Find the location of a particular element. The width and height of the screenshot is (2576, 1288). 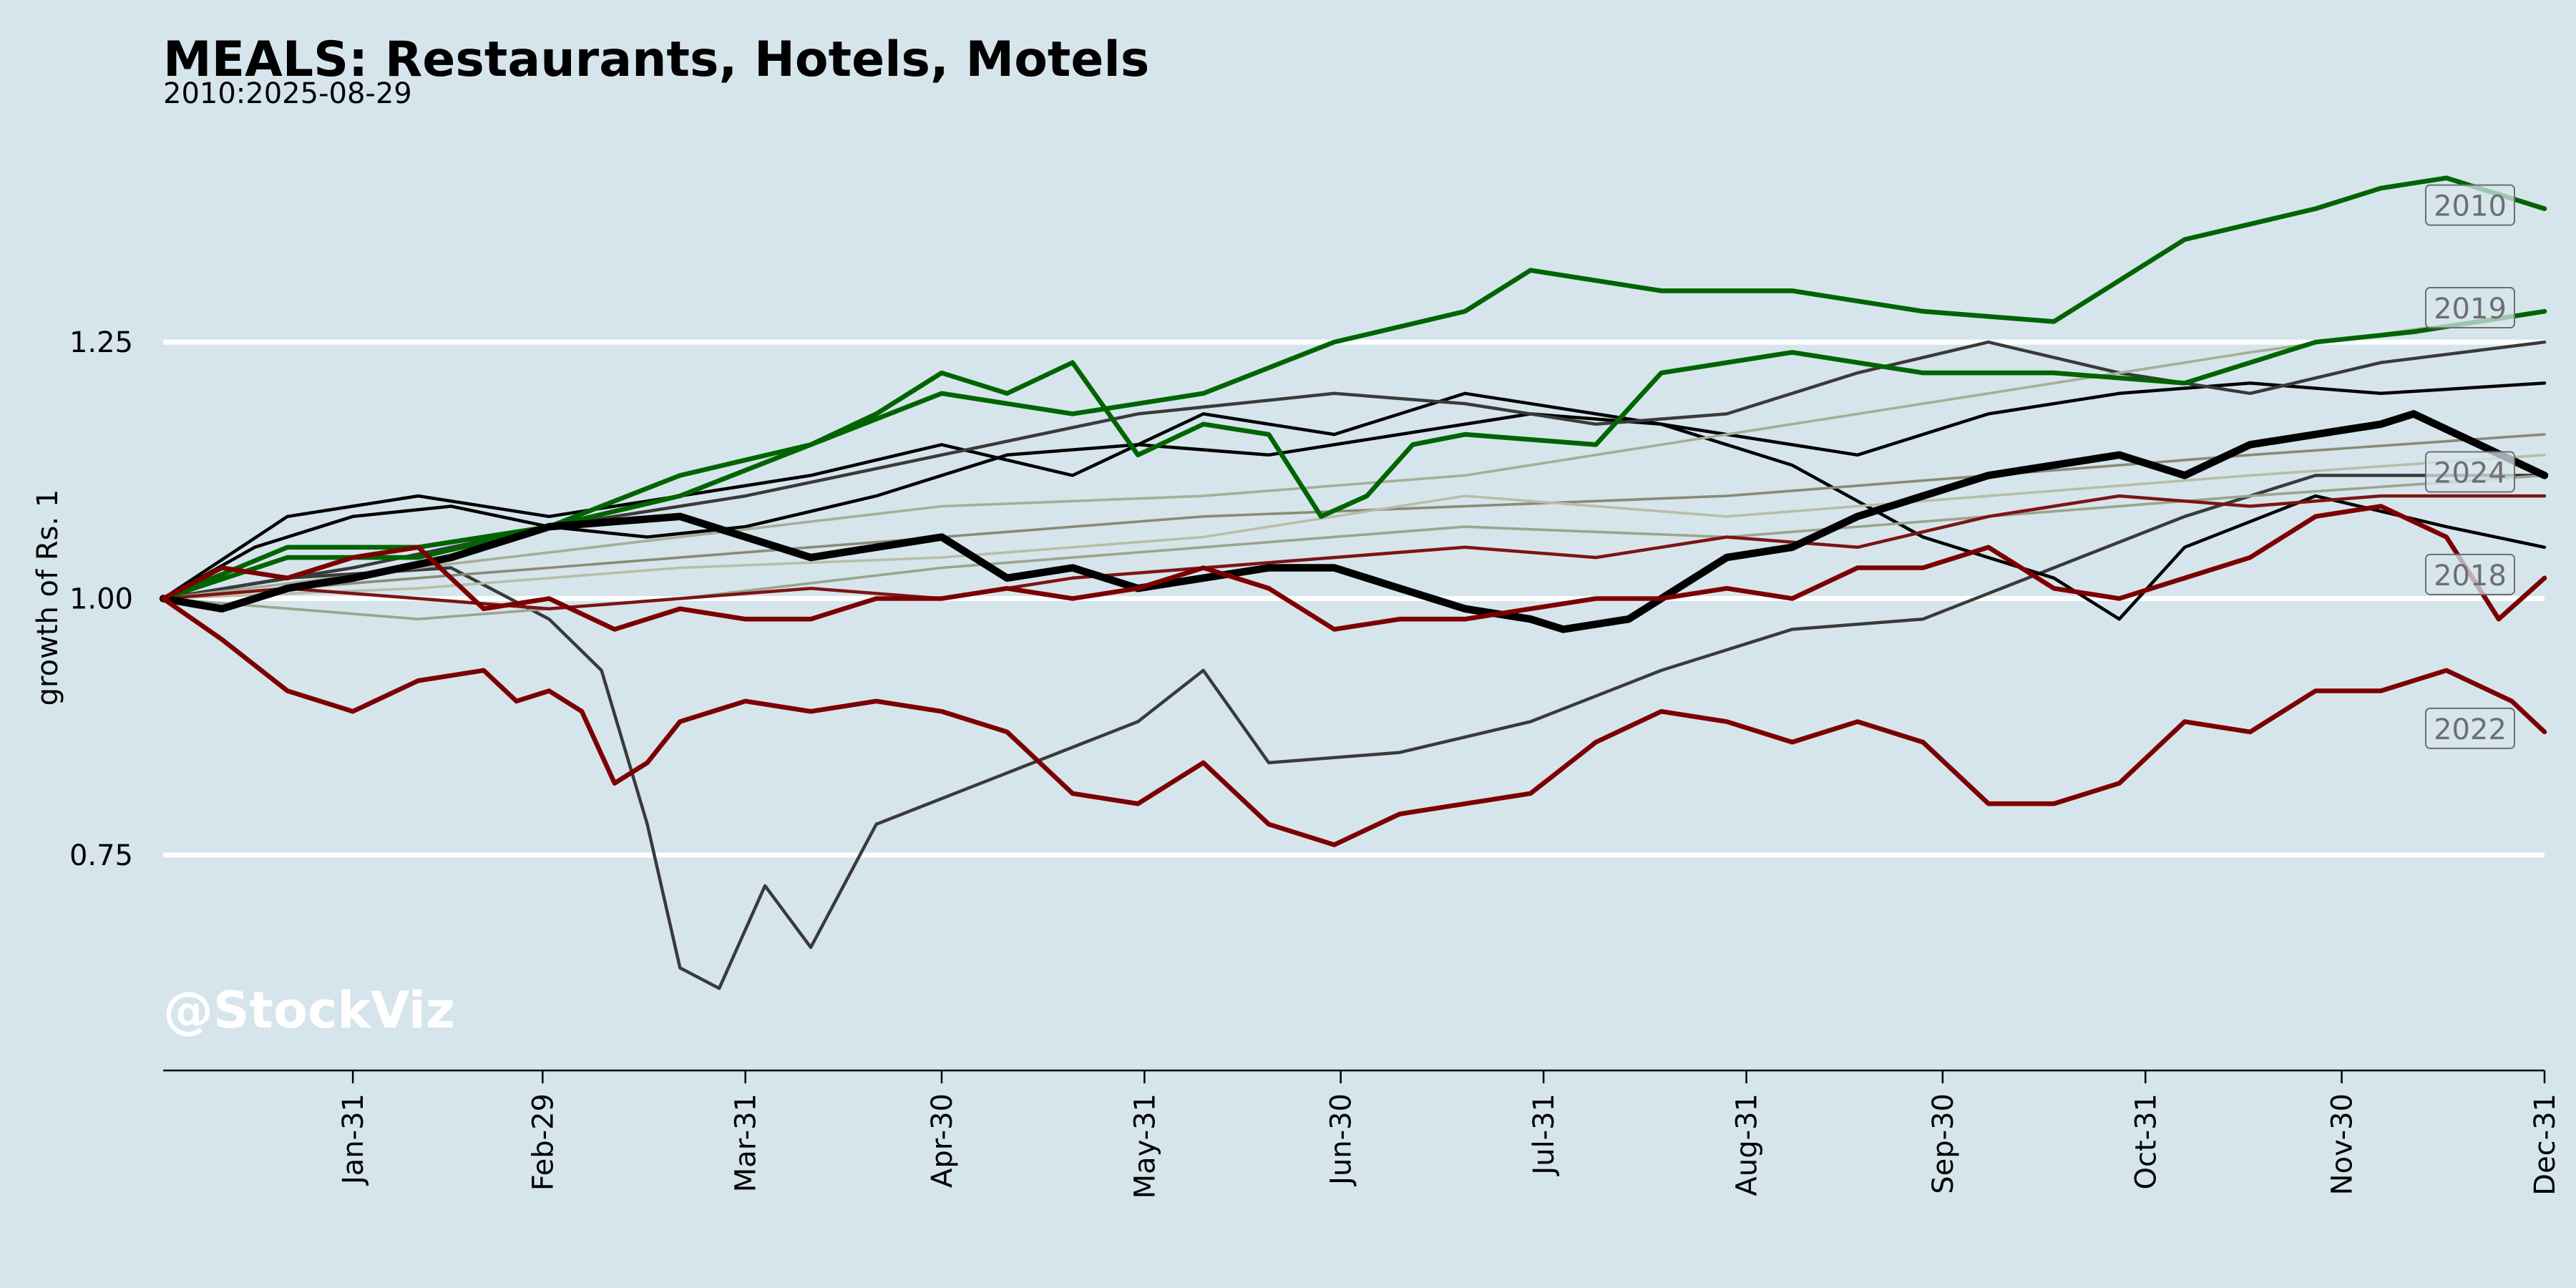

year-label-text: 2019 is located at coordinates (2470, 309).